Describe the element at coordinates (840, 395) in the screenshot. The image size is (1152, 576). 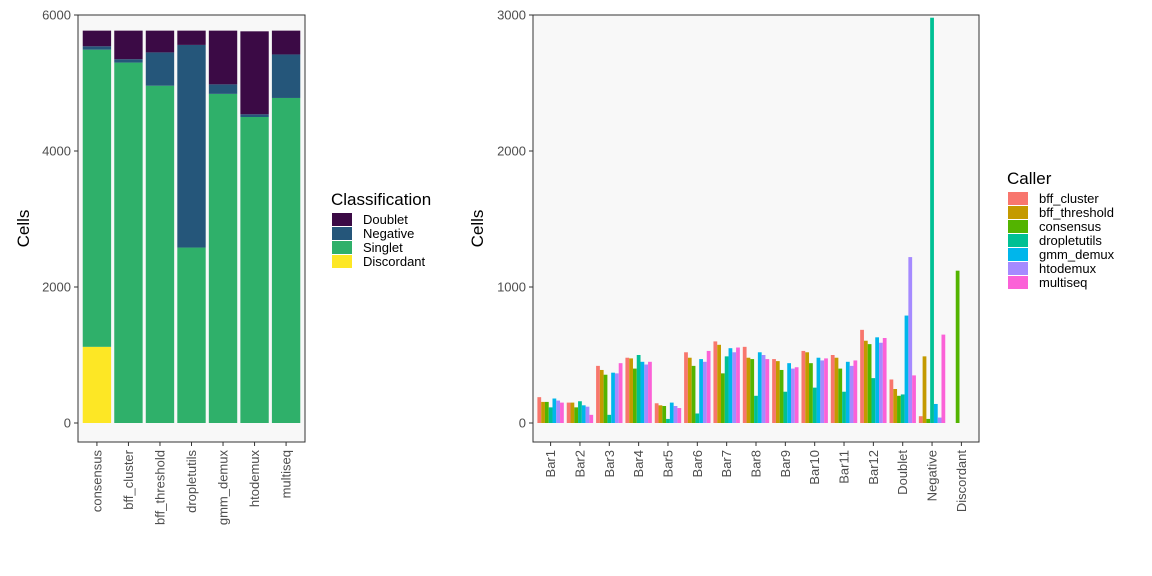
I see `bar-bar11-consensus` at that location.